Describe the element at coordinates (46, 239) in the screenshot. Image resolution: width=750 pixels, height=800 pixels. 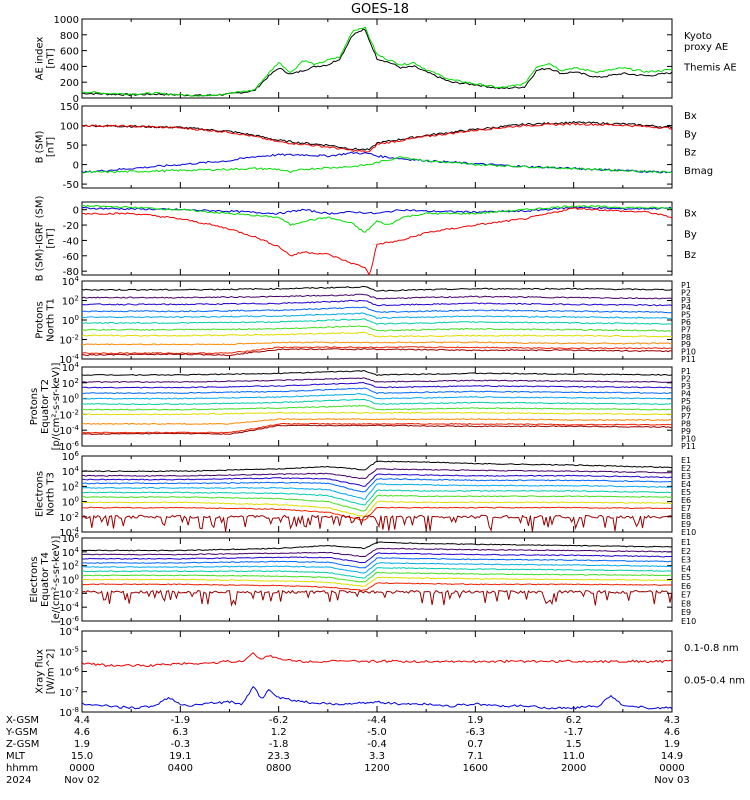
I see `y-axis-label: B (SM)-IGRF (SM)[nT]` at that location.